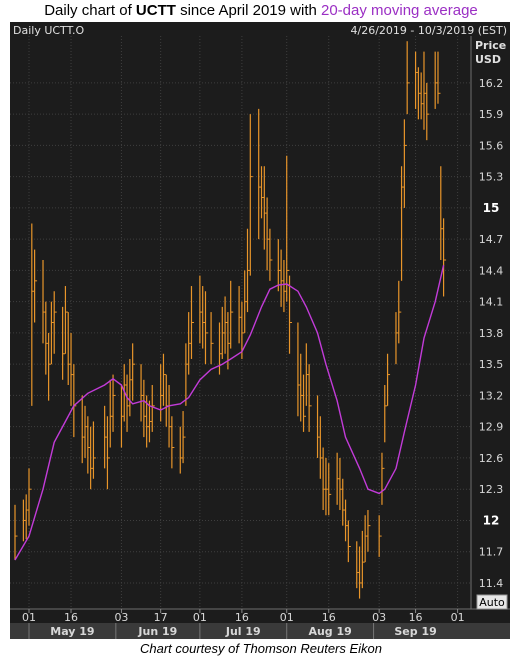 This screenshot has width=522, height=661. I want to click on month-label: Jul 19, so click(243, 631).